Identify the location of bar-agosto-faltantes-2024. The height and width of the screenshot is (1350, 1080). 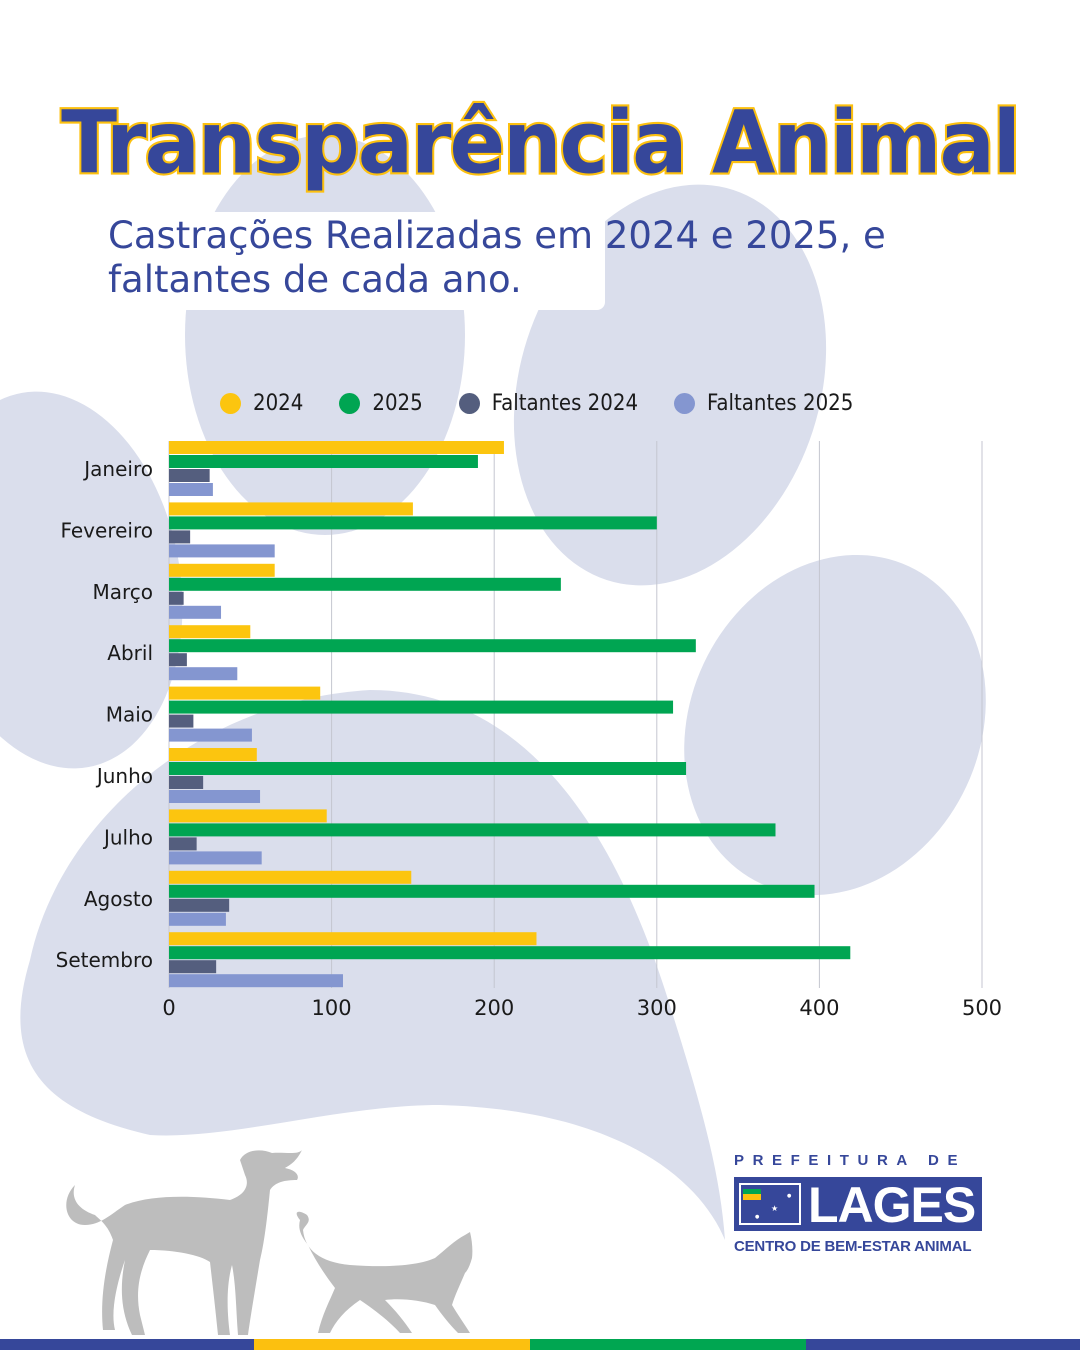
(199, 905).